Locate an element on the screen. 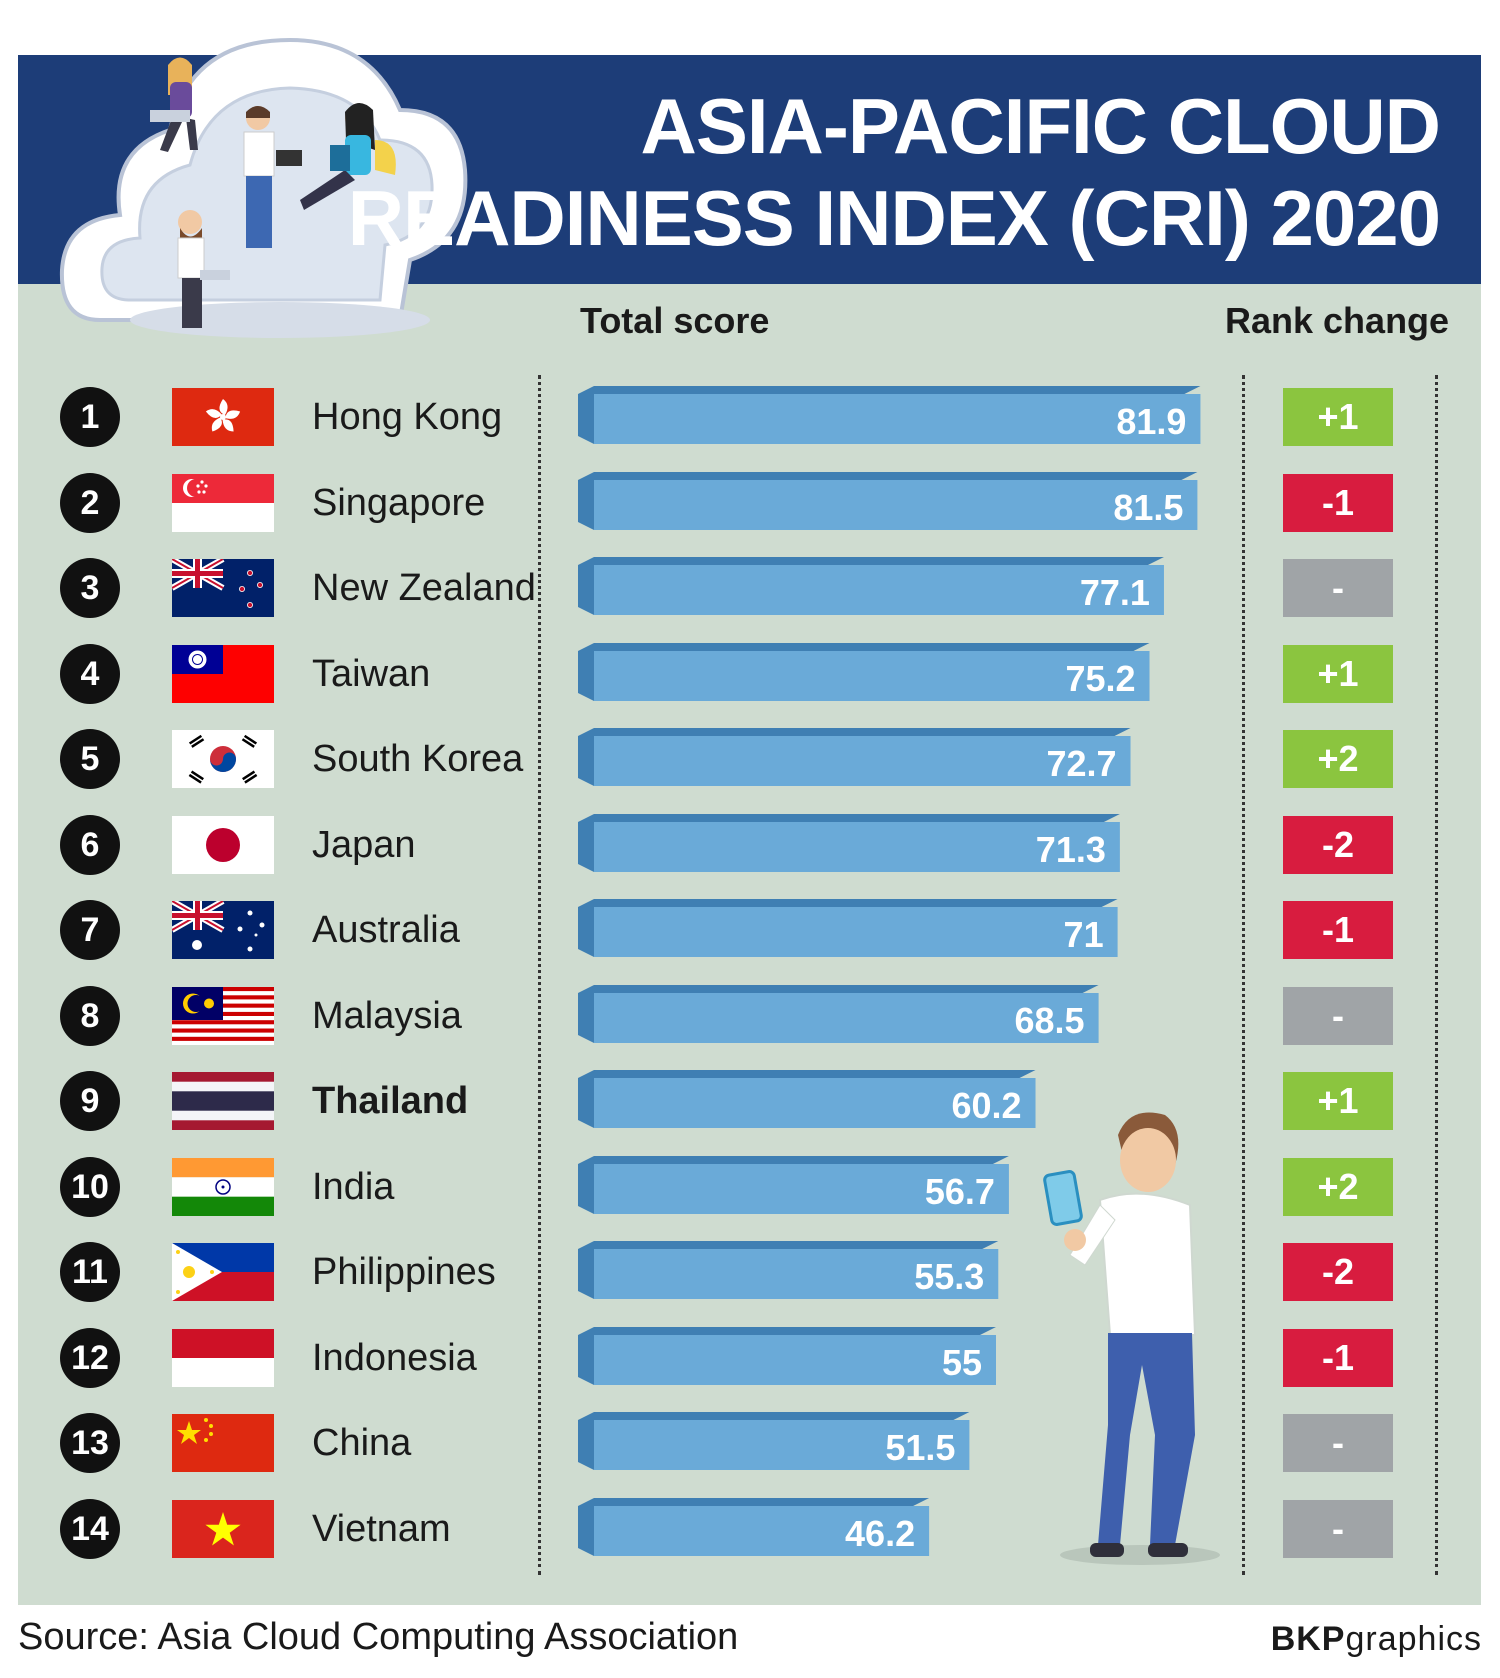  rank-badge: 12 is located at coordinates (90, 1357).